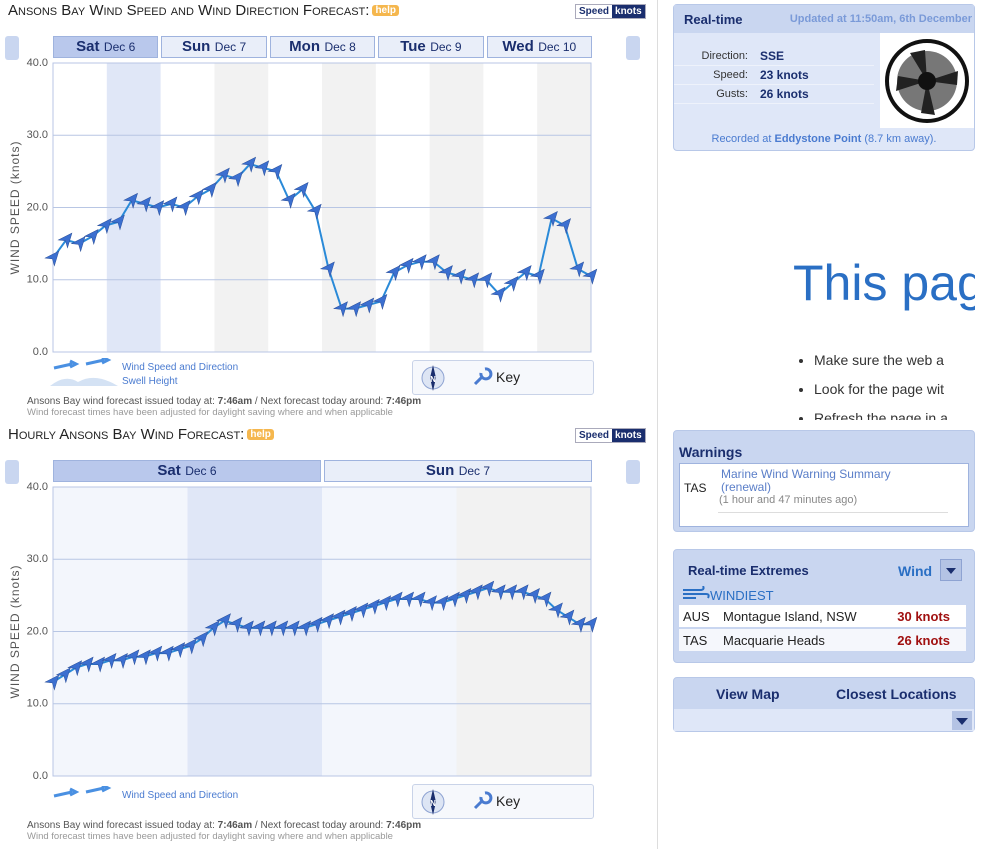  Describe the element at coordinates (84, 381) in the screenshot. I see `legend-icon` at that location.